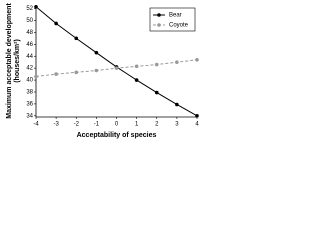 The image size is (320, 240). Describe the element at coordinates (172, 19) in the screenshot. I see `legend-box` at that location.